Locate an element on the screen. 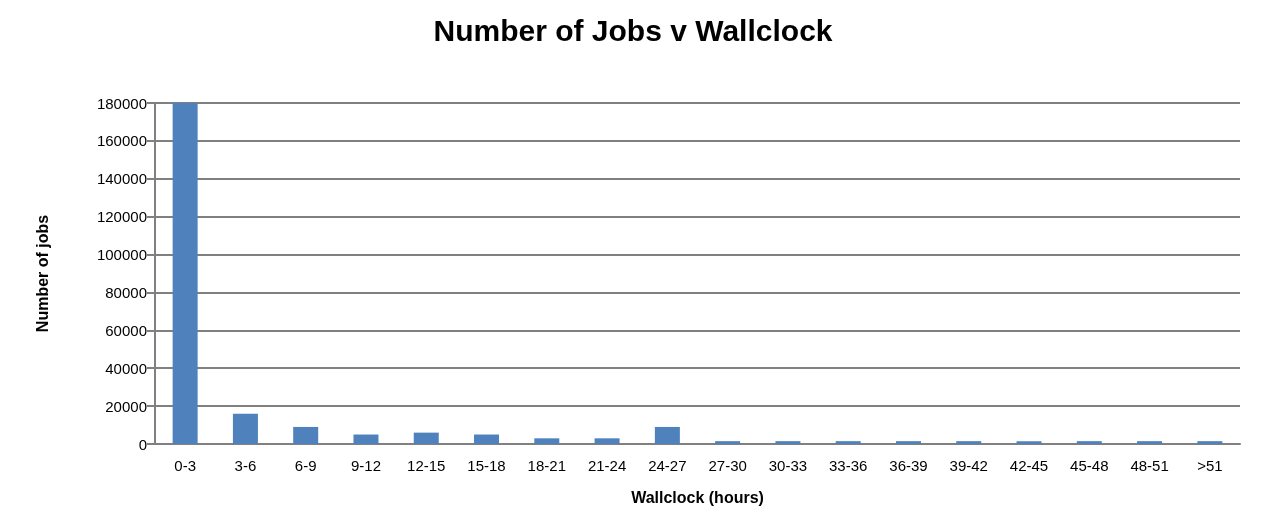 The image size is (1266, 524). x-tick-label: 3-6 is located at coordinates (245, 465).